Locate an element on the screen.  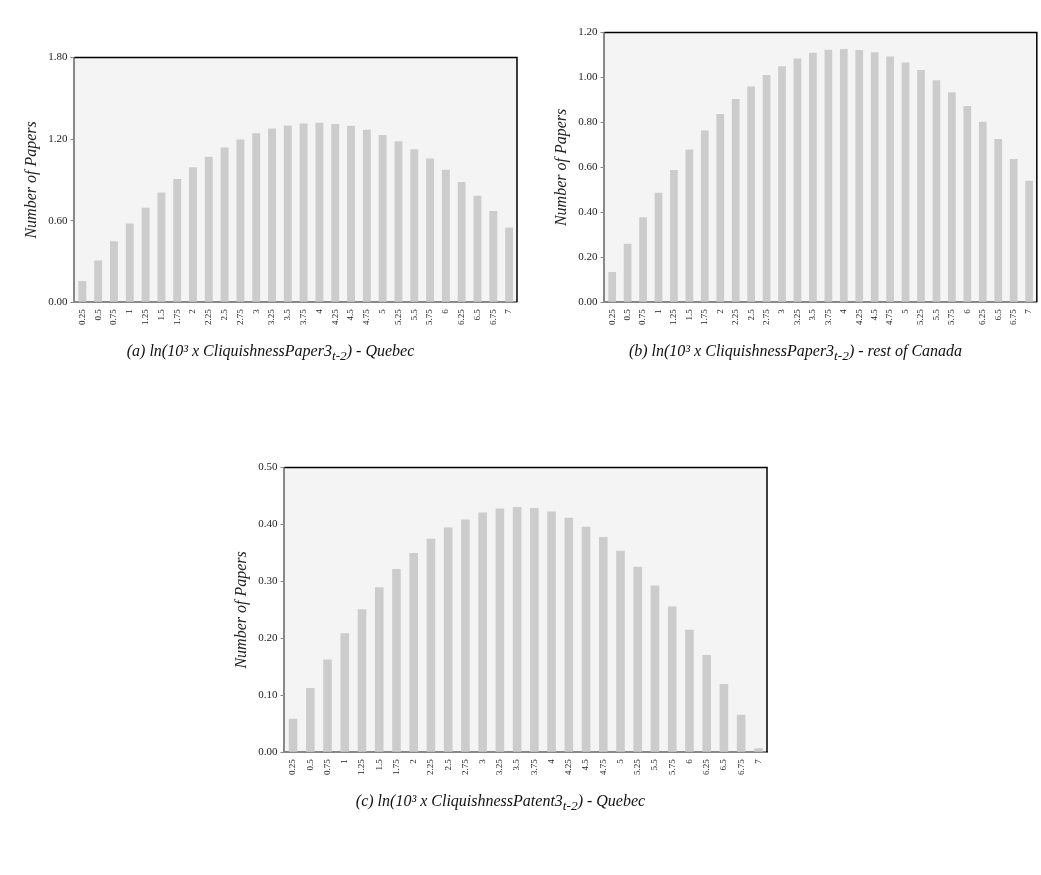
x-tick-label: 1 is located at coordinates (129, 311).